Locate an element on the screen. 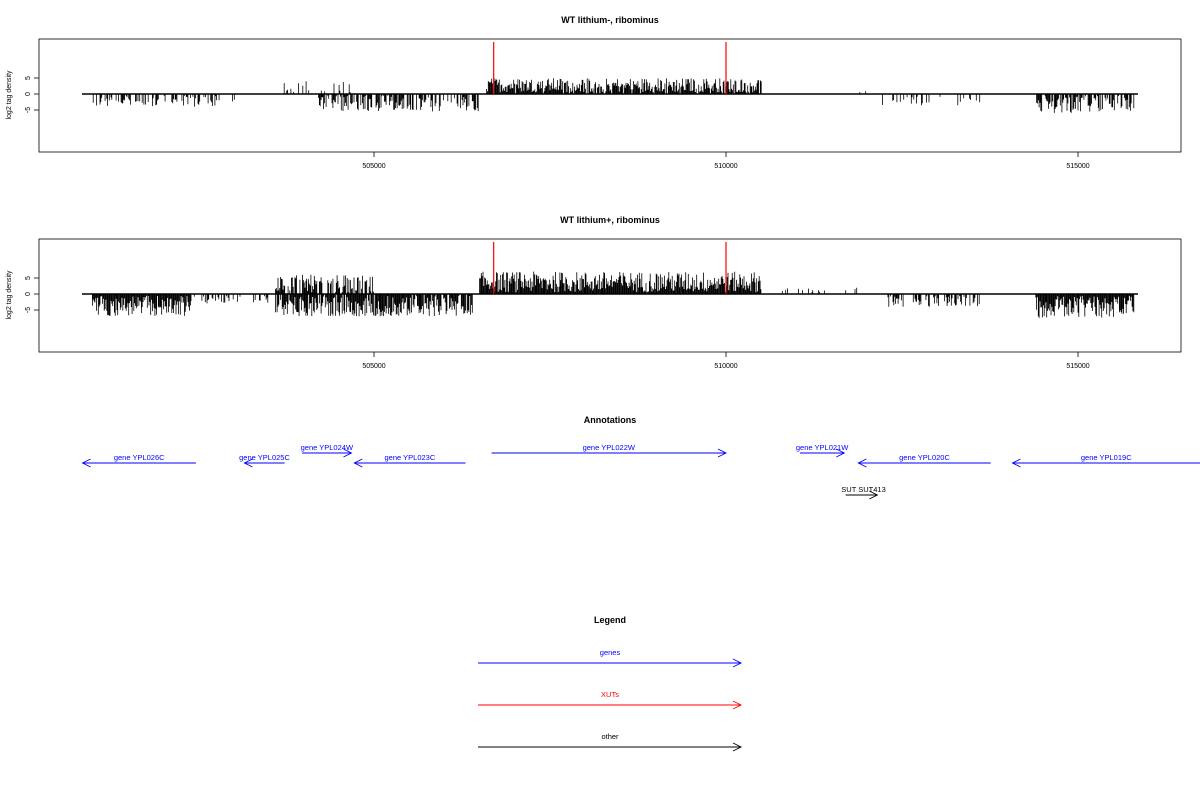  panel-2-y-axis: 5 0 -5 is located at coordinates (32, 294).